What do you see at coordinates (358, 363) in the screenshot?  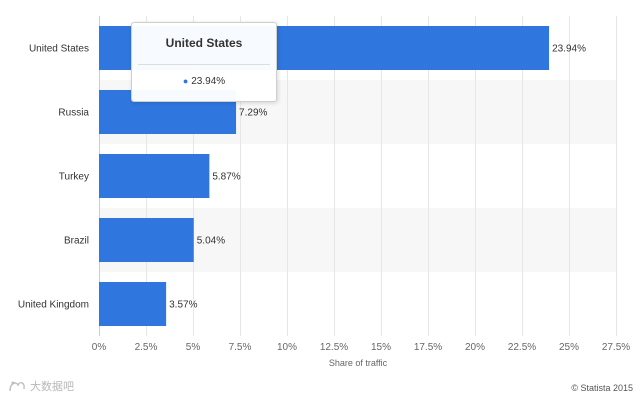 I see `x-axis-title: Share of traffic` at bounding box center [358, 363].